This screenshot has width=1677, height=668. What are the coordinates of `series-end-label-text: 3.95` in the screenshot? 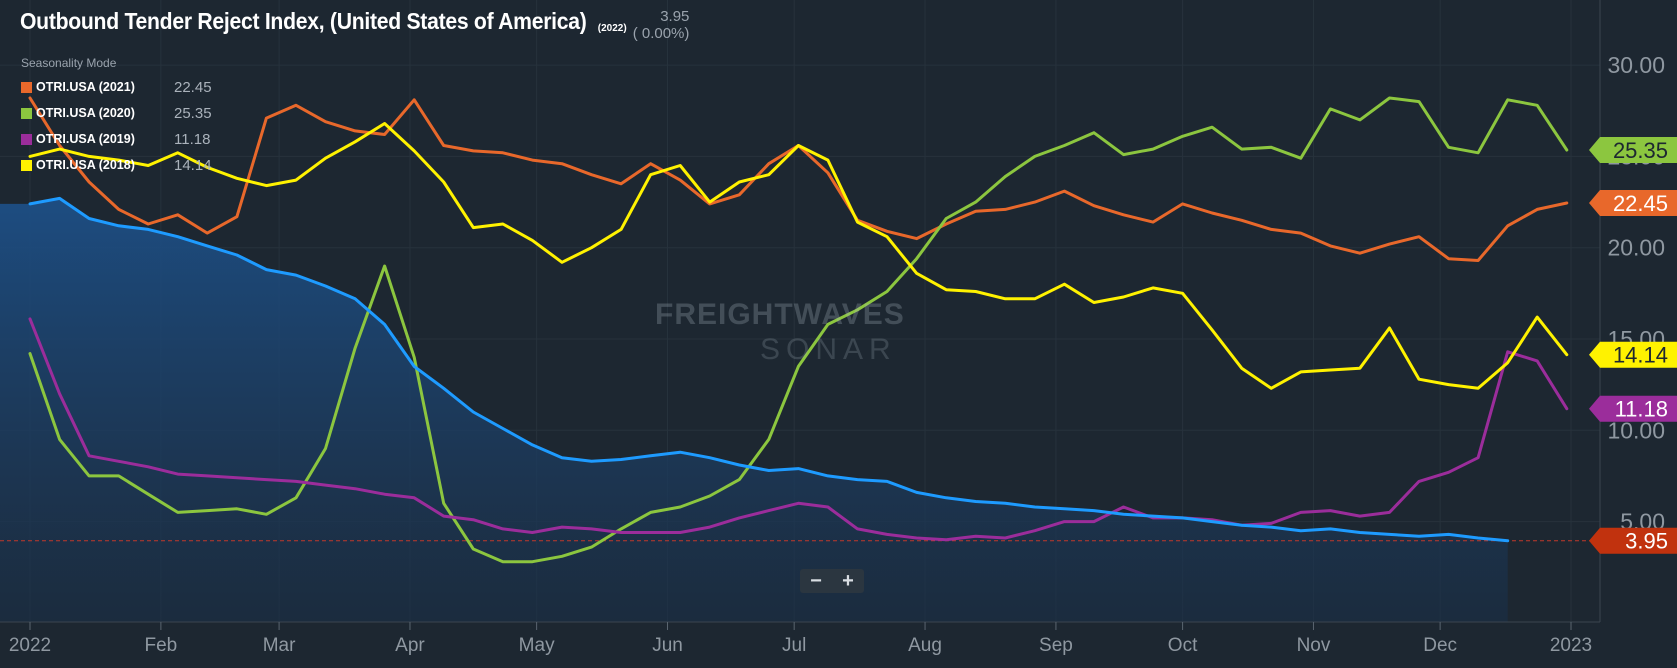 It's located at (1646, 541).